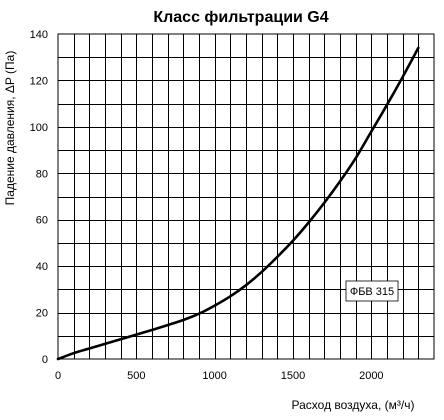 The height and width of the screenshot is (420, 444). What do you see at coordinates (45, 360) in the screenshot?
I see `y-tick-label: 0` at bounding box center [45, 360].